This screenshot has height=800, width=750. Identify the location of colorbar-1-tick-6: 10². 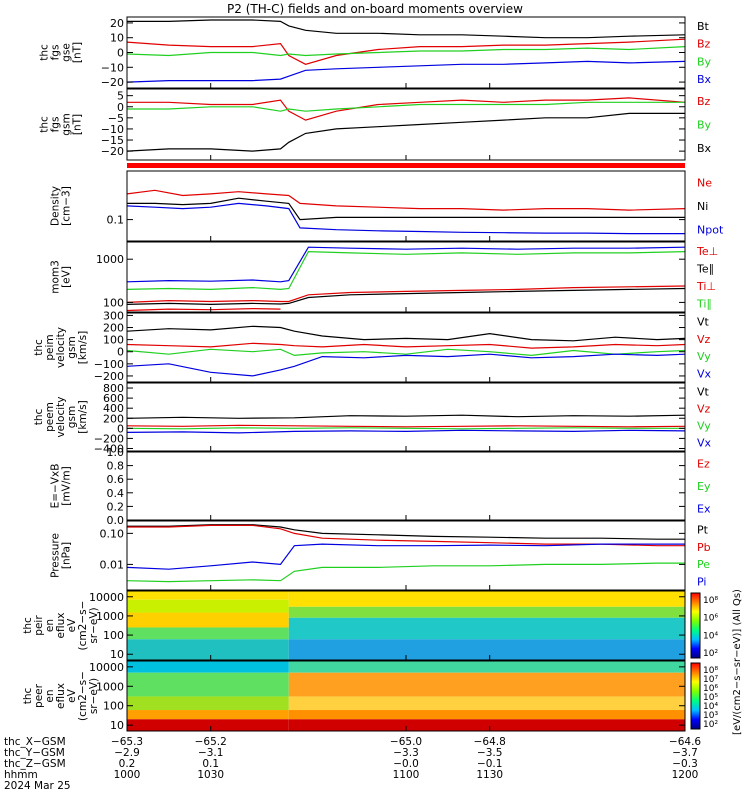
(710, 725).